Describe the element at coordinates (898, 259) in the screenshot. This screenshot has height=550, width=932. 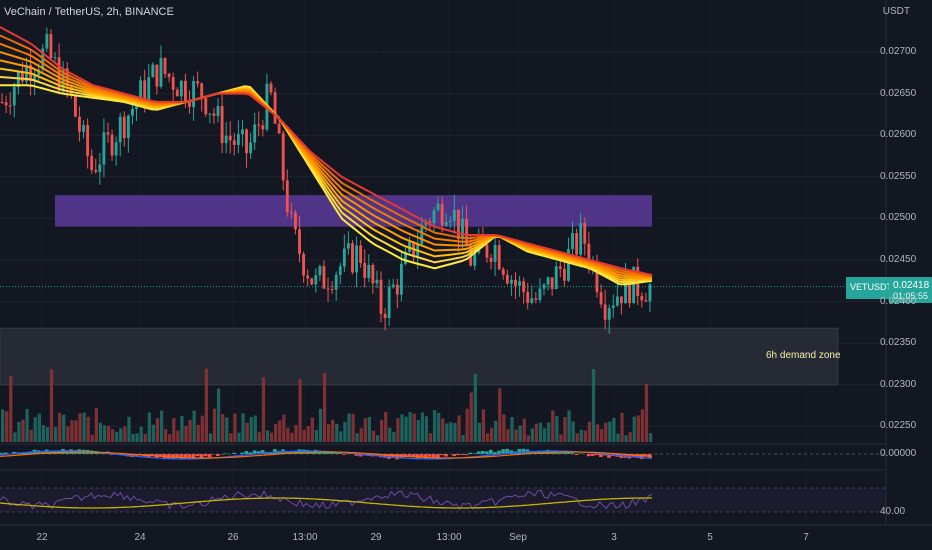
I see `price-tick-label: 0.02450` at that location.